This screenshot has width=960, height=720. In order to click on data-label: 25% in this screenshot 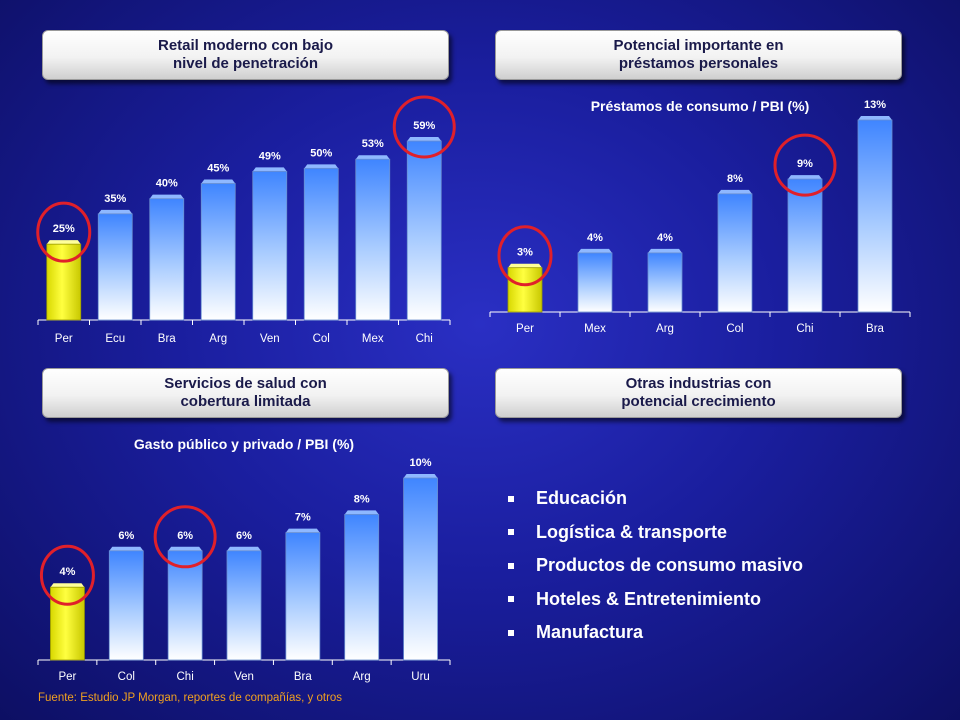, I will do `click(64, 229)`.